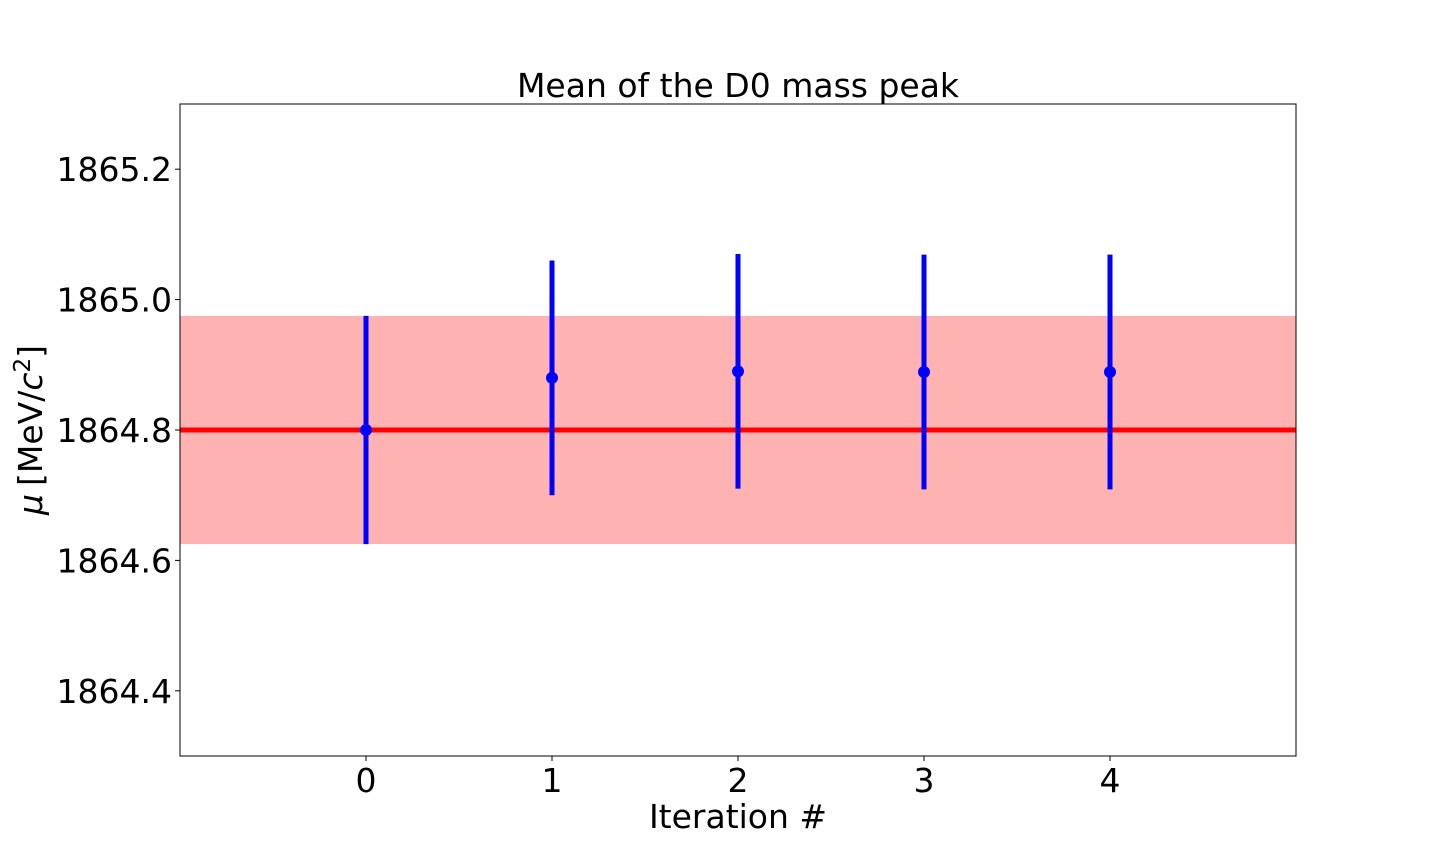 The image size is (1440, 864). I want to click on y-axis-label-unit-prefix: [MeV/, so click(30, 438).